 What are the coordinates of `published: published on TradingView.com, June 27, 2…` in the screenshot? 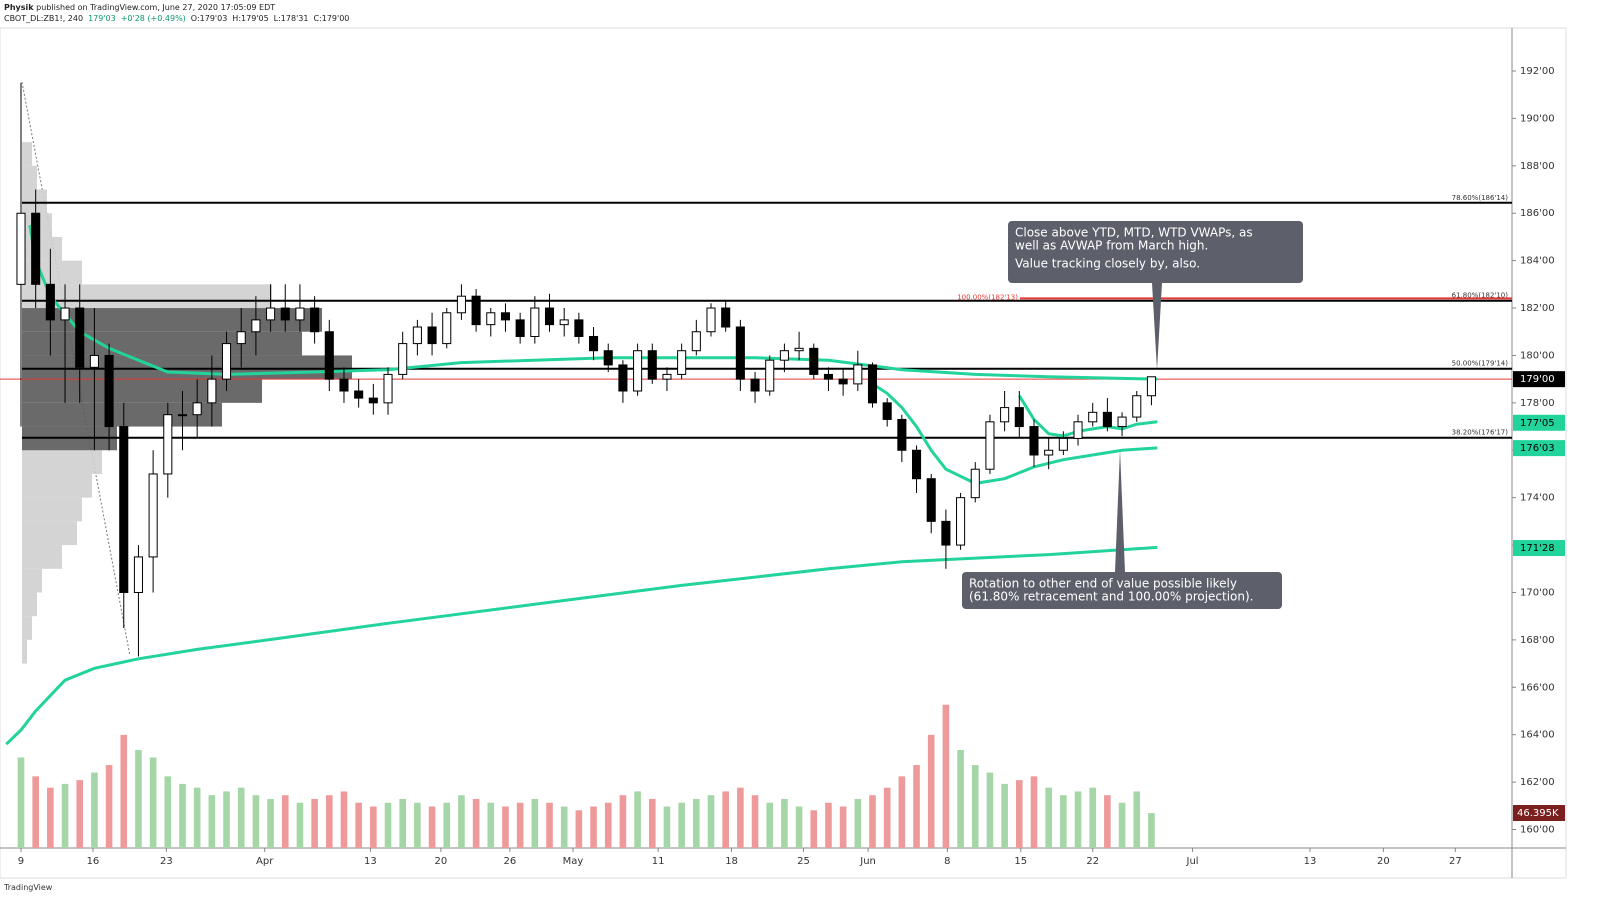 It's located at (156, 7).